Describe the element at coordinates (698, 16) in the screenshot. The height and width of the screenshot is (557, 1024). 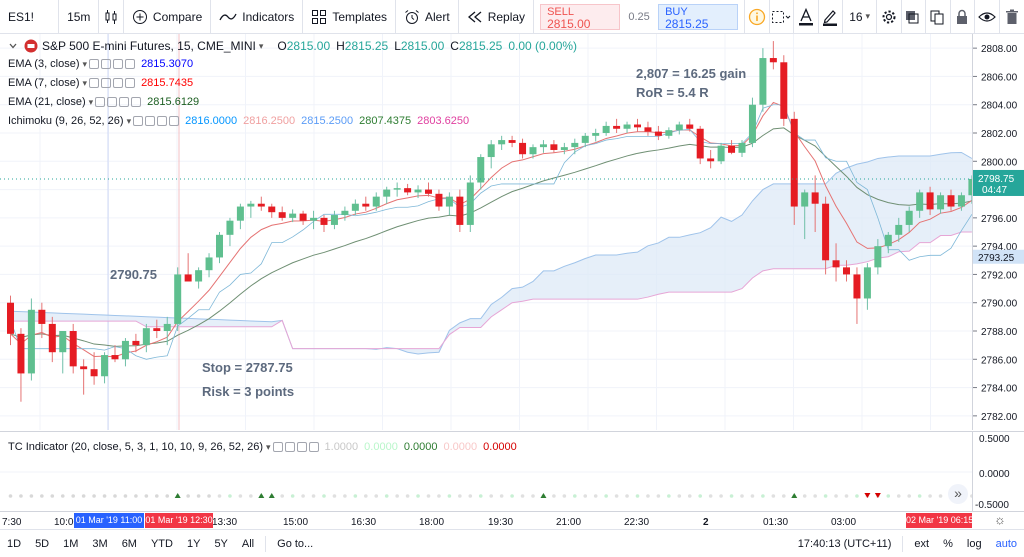
I see `buy-button: BUY 2815.25` at that location.